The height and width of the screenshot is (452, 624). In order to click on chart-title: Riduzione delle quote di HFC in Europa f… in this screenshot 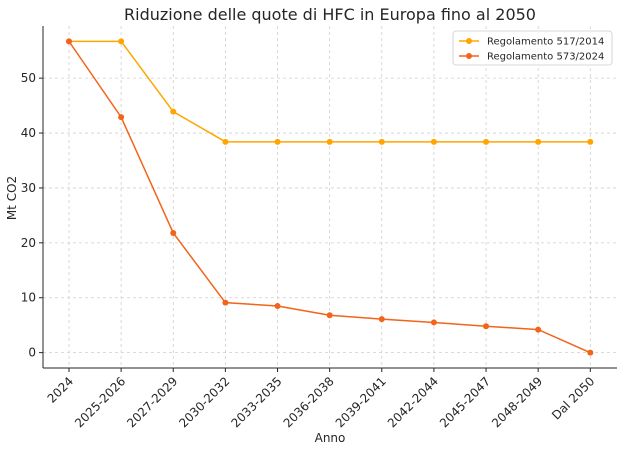, I will do `click(330, 14)`.